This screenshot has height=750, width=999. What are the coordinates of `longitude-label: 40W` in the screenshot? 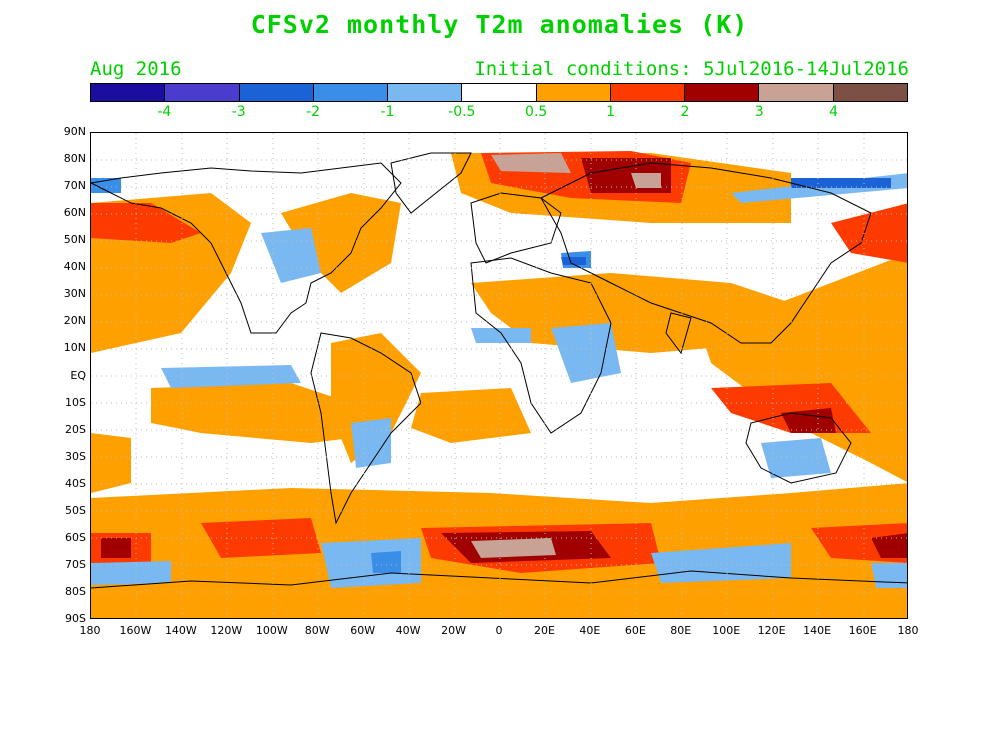 It's located at (408, 630).